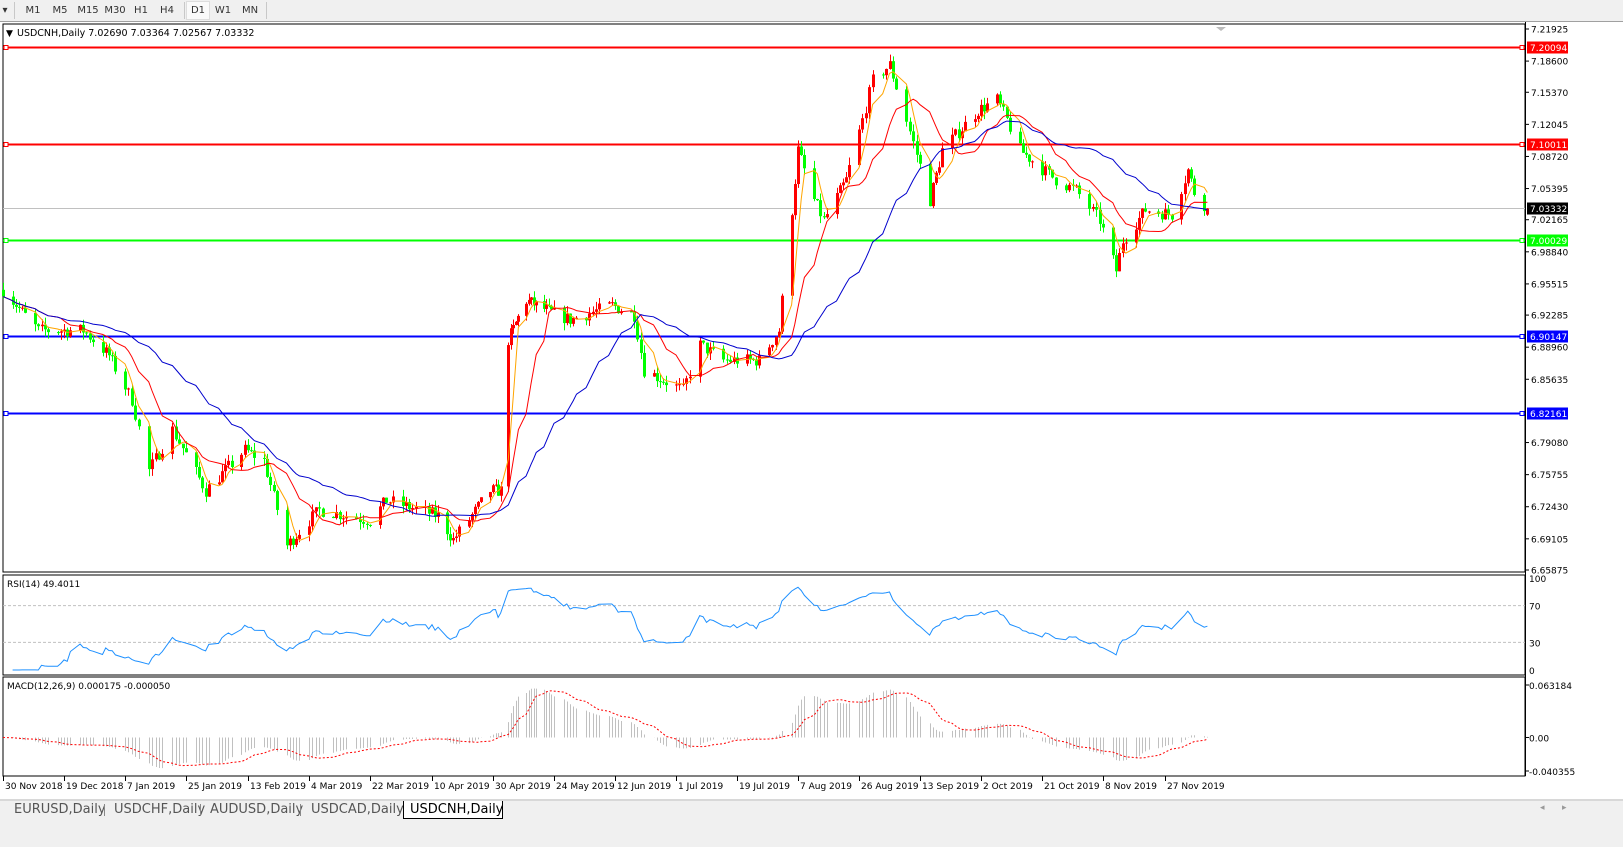  I want to click on timeframe-w1: W1, so click(223, 10).